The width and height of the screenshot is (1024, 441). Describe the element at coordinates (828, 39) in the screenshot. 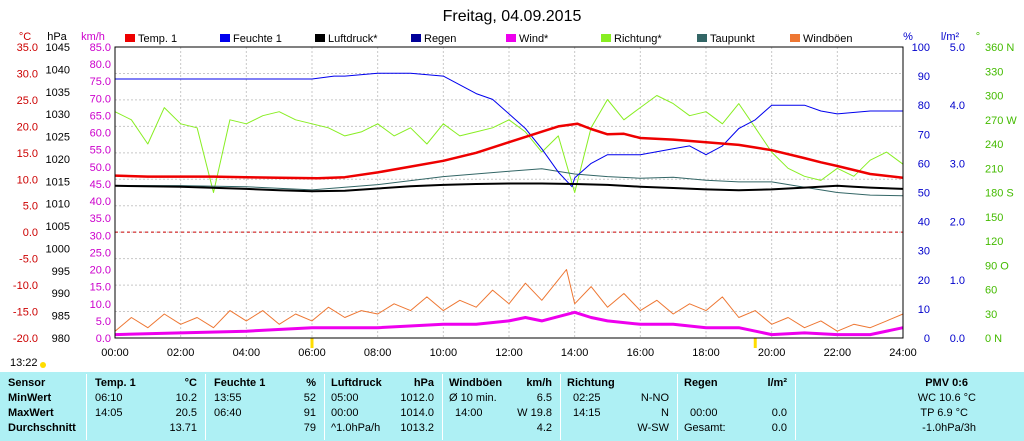

I see `legend-label: Windböen` at that location.